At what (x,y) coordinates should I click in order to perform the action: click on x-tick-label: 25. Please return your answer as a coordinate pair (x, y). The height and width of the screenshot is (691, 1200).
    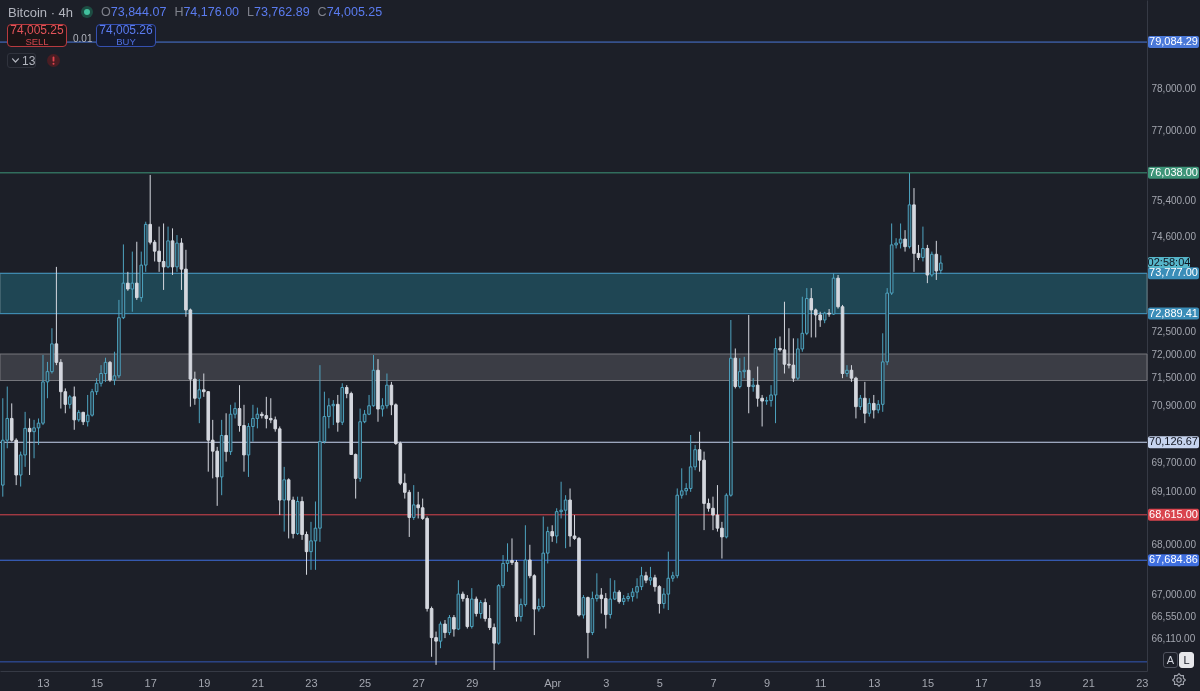
    Looking at the image, I should click on (365, 682).